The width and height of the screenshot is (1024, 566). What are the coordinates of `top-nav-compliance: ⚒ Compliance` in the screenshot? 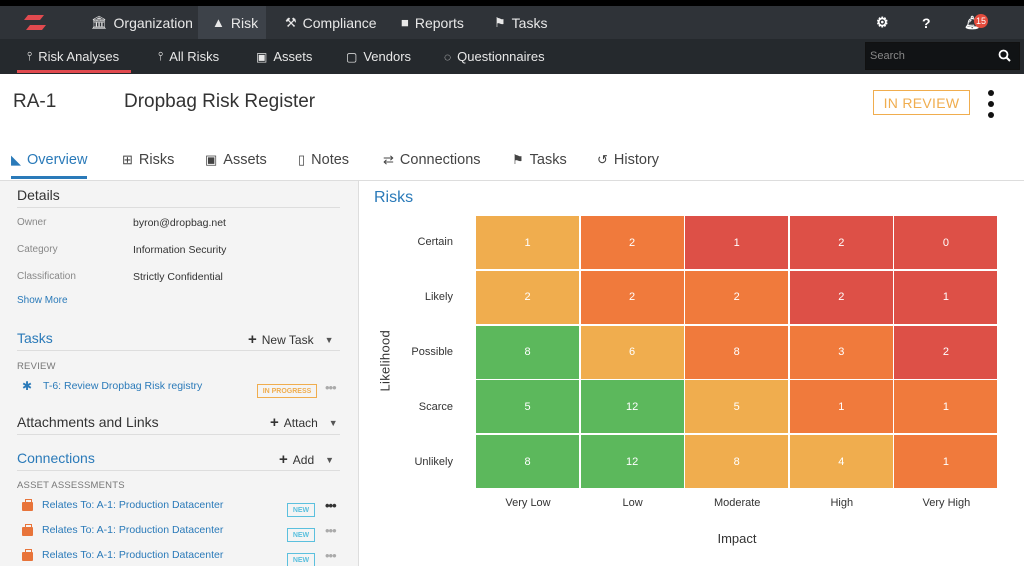 It's located at (331, 22).